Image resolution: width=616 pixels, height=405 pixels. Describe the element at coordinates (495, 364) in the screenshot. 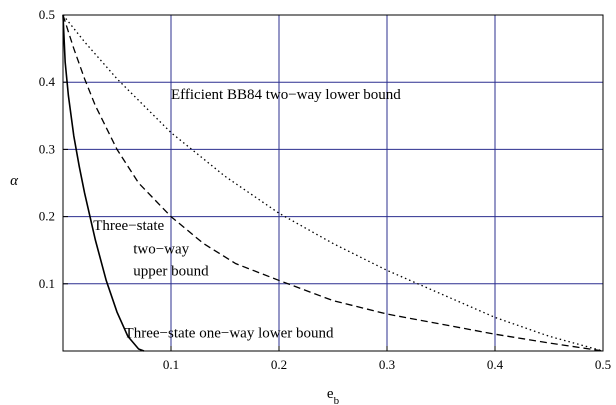

I see `x-tick-label-3: 0.4` at that location.